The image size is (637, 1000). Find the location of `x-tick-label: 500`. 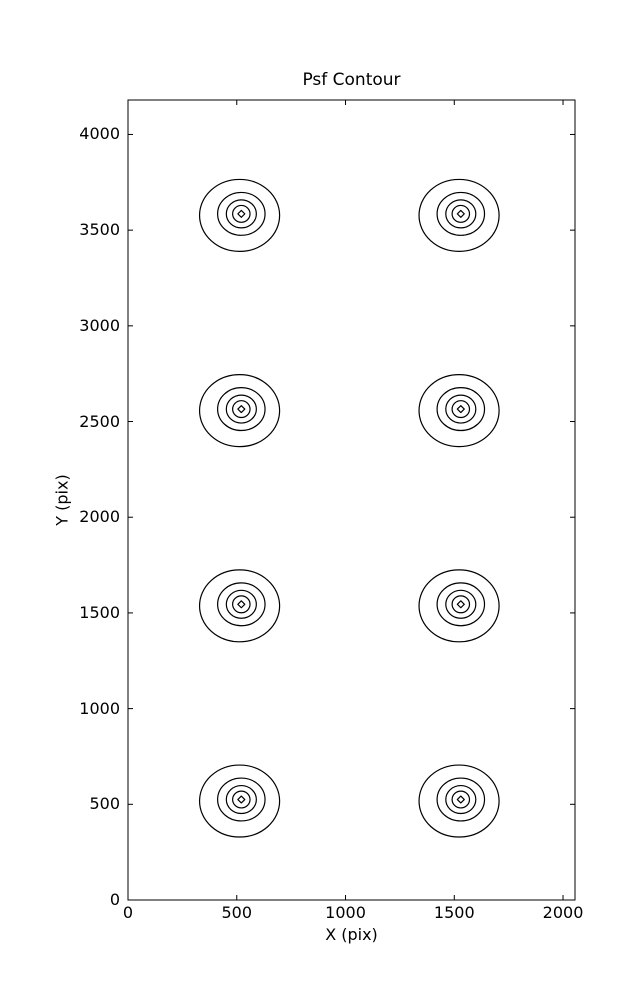

x-tick-label: 500 is located at coordinates (237, 912).